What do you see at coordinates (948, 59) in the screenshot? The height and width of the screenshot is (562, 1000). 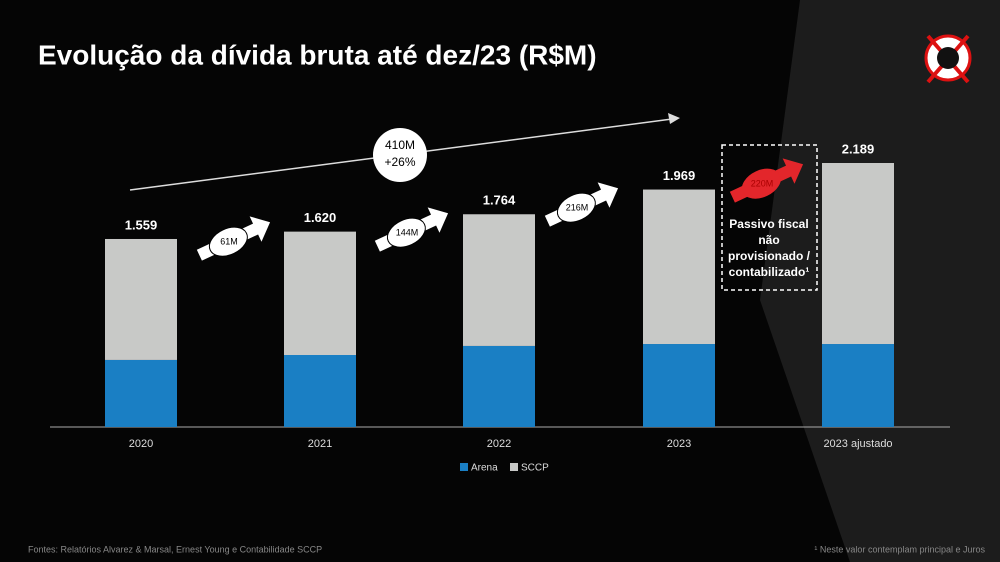 I see `logo` at bounding box center [948, 59].